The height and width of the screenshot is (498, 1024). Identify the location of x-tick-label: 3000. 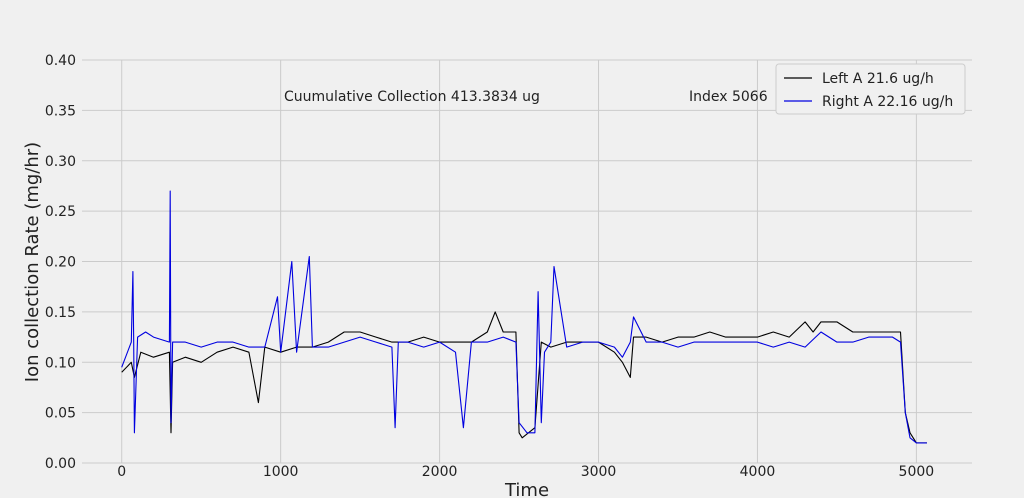
(599, 472).